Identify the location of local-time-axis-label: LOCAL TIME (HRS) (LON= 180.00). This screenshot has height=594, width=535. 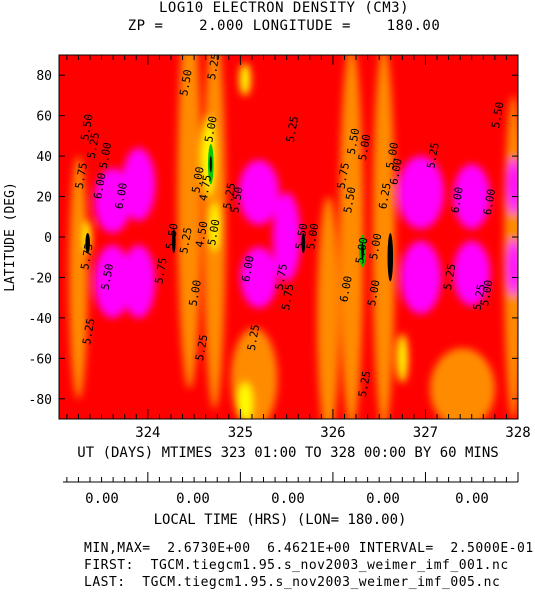
(280, 520).